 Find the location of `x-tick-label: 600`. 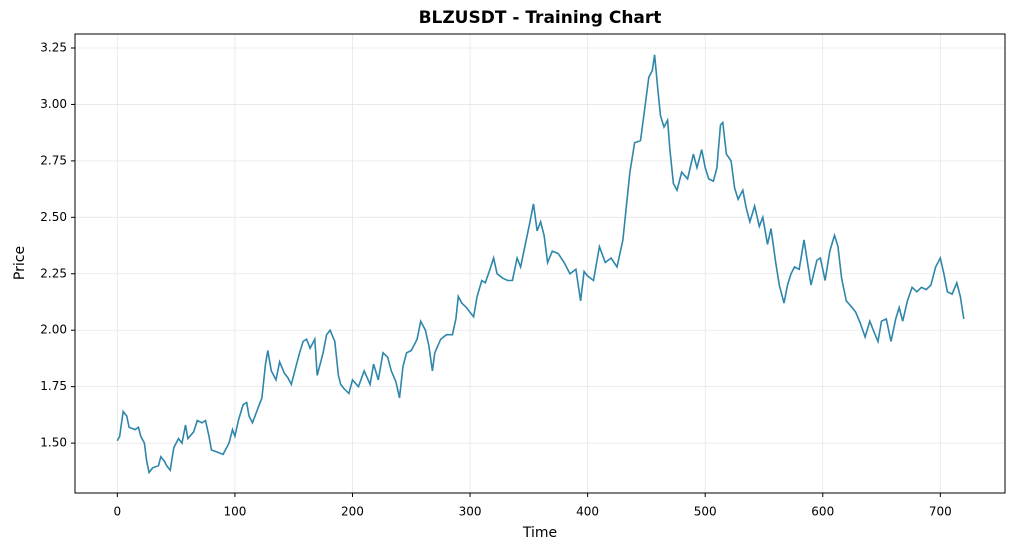

x-tick-label: 600 is located at coordinates (822, 512).